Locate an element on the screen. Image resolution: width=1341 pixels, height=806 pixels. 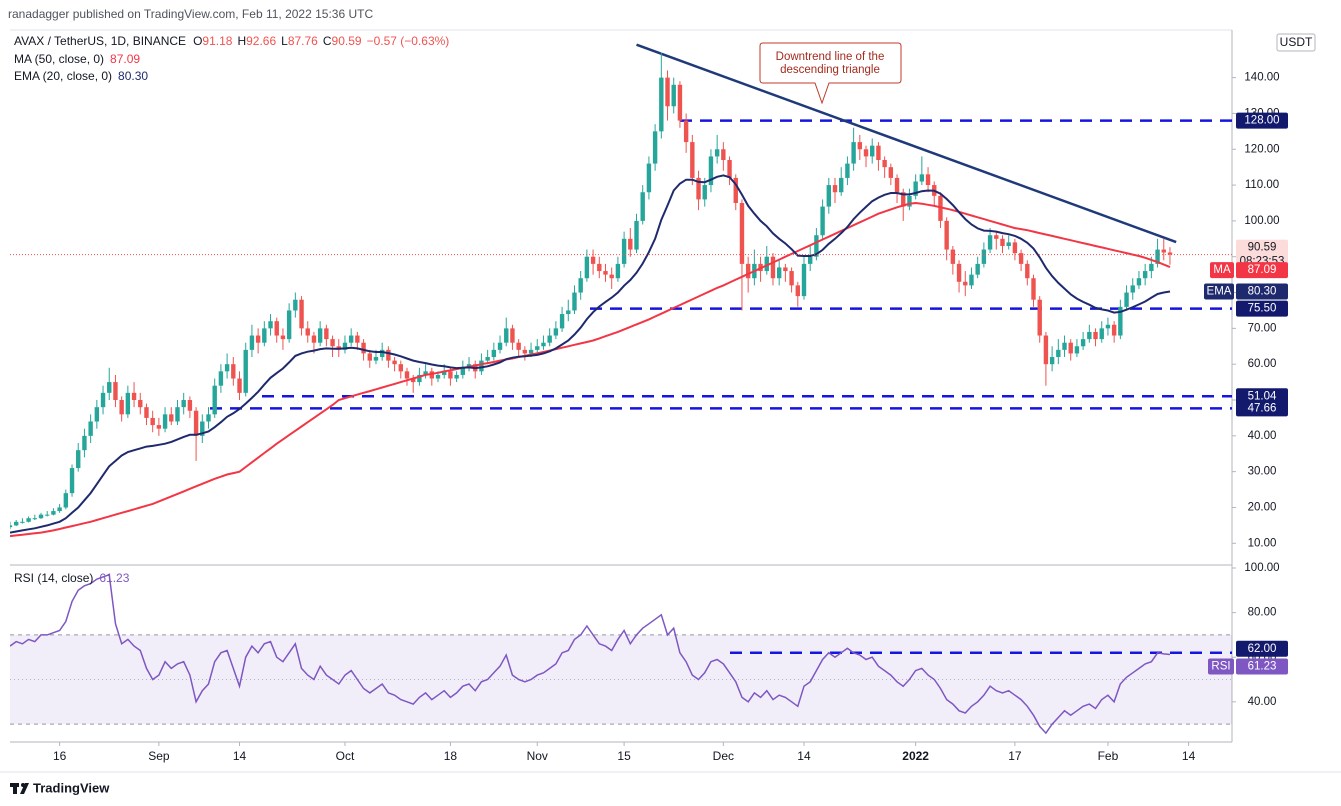
ohlc-value: 87.76 is located at coordinates (303, 41).